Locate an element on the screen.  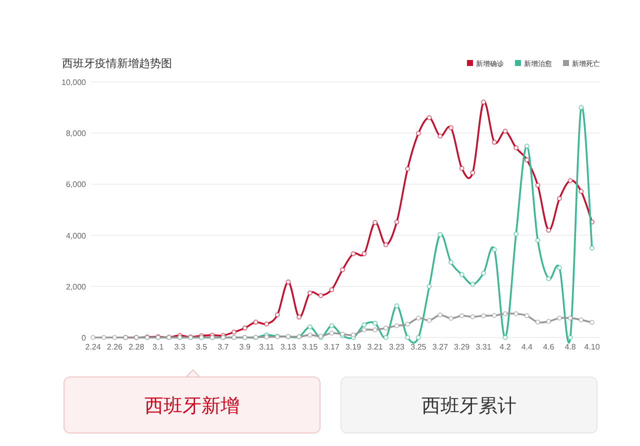
x-tick-label: 3.17 is located at coordinates (332, 347).